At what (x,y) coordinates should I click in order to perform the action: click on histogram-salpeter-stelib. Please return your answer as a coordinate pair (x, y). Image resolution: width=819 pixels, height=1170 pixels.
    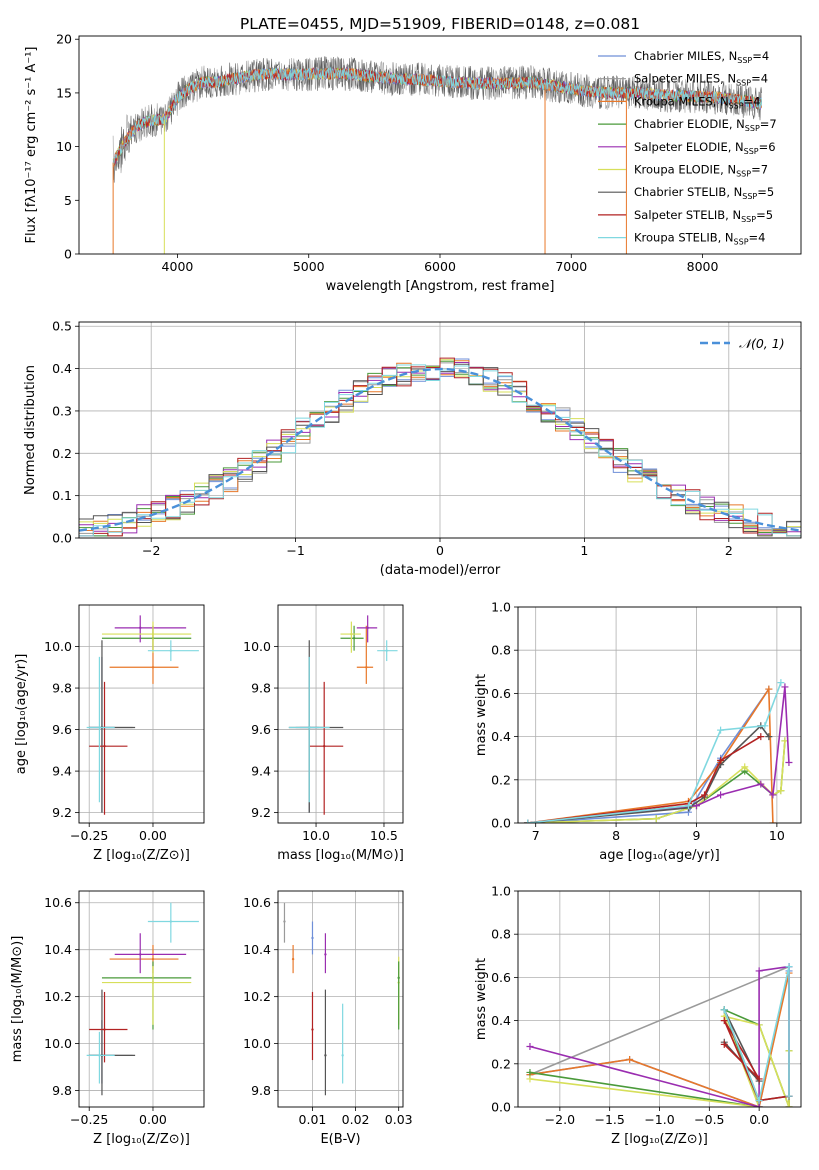
    Looking at the image, I should click on (440, 447).